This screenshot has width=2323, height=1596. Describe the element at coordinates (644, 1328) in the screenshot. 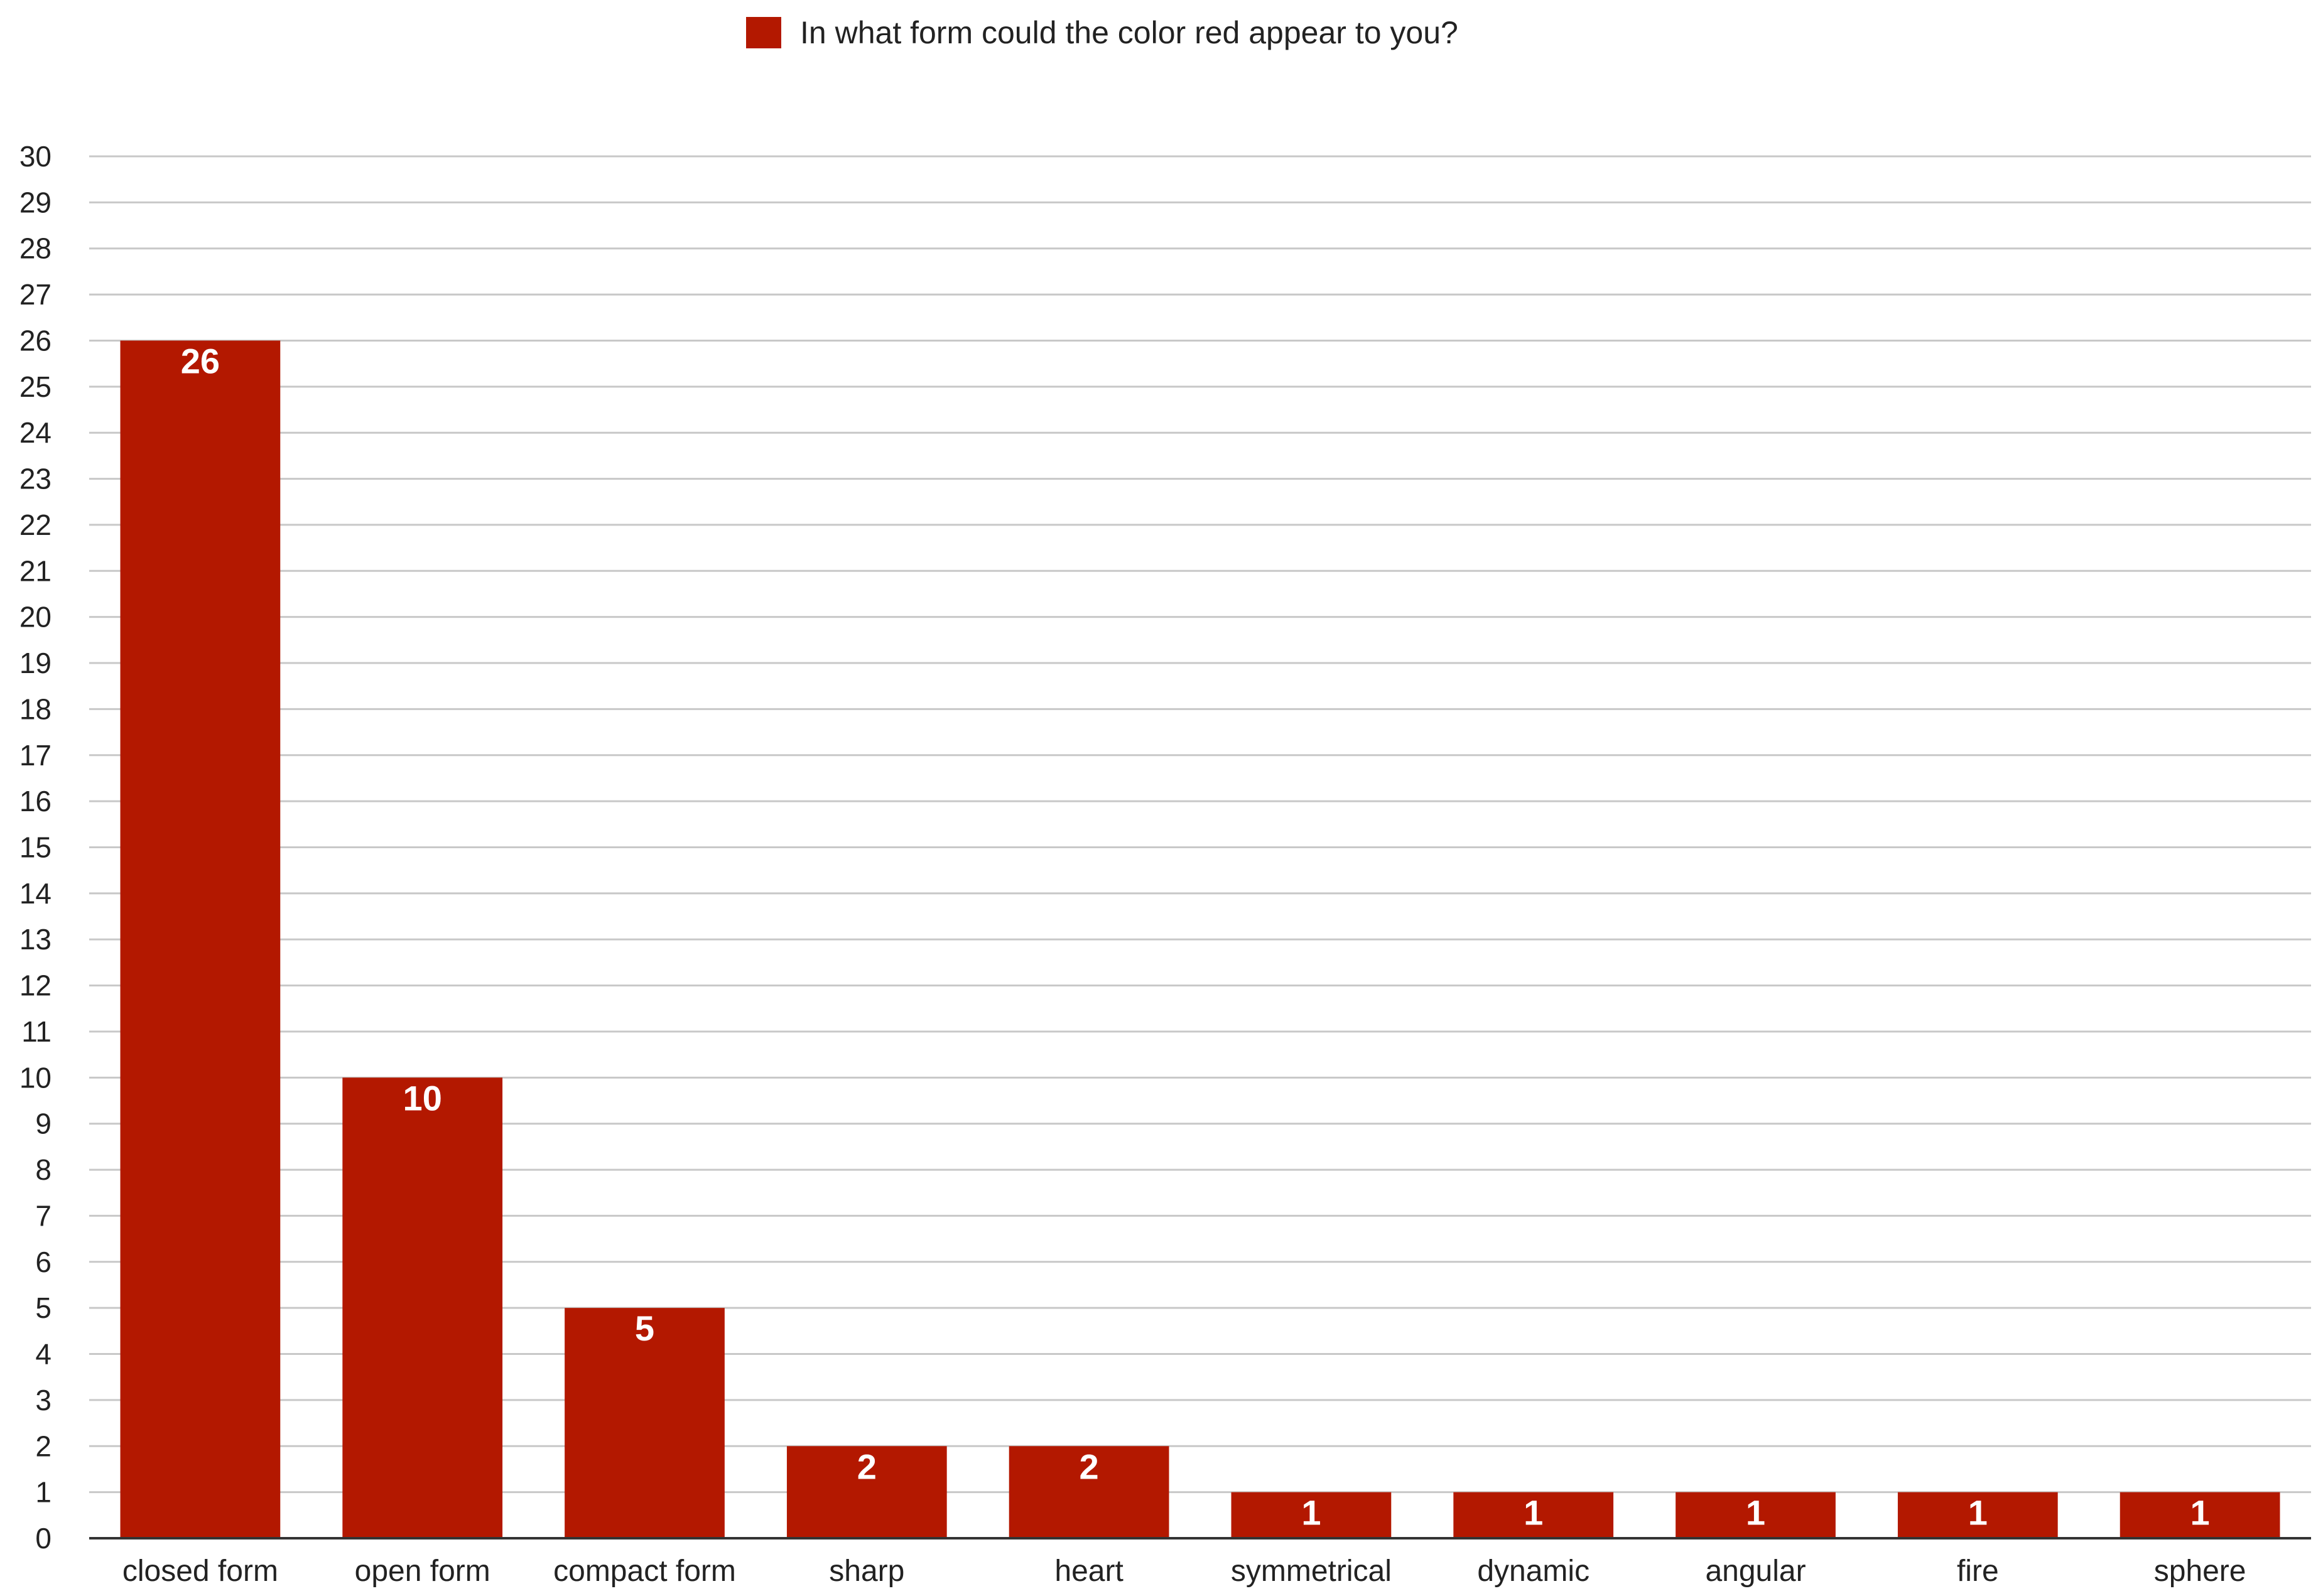

I see `data-label: 5` at that location.